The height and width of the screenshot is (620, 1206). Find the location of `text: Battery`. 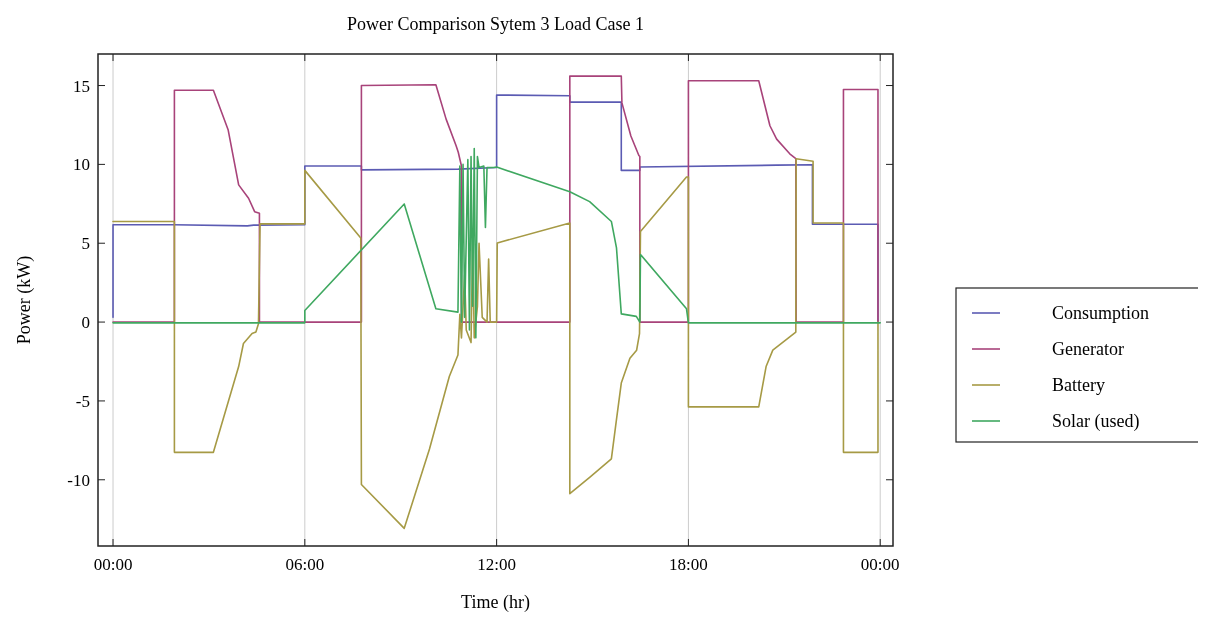

text: Battery is located at coordinates (1078, 385).